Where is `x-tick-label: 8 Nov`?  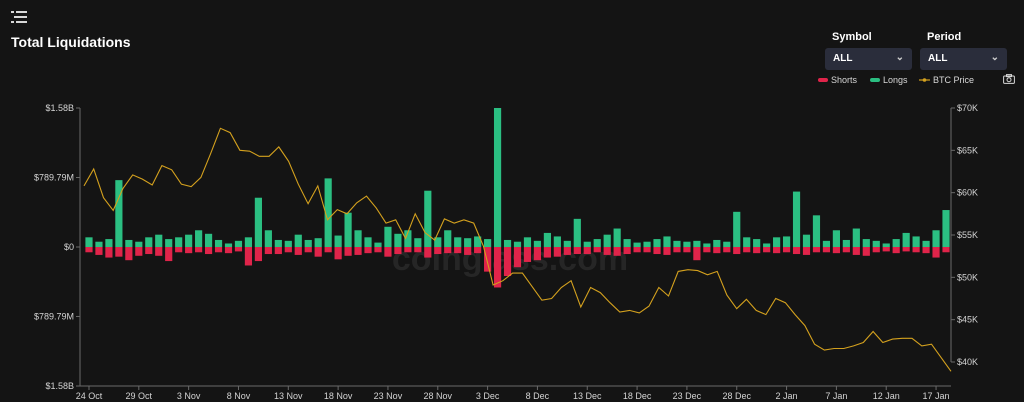 x-tick-label: 8 Nov is located at coordinates (239, 396).